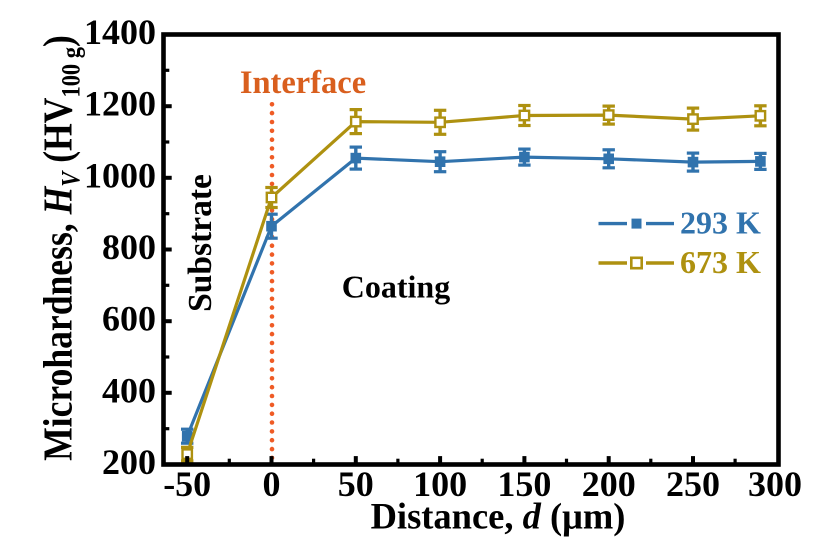 The width and height of the screenshot is (823, 549). Describe the element at coordinates (524, 484) in the screenshot. I see `svg-text: 150` at that location.